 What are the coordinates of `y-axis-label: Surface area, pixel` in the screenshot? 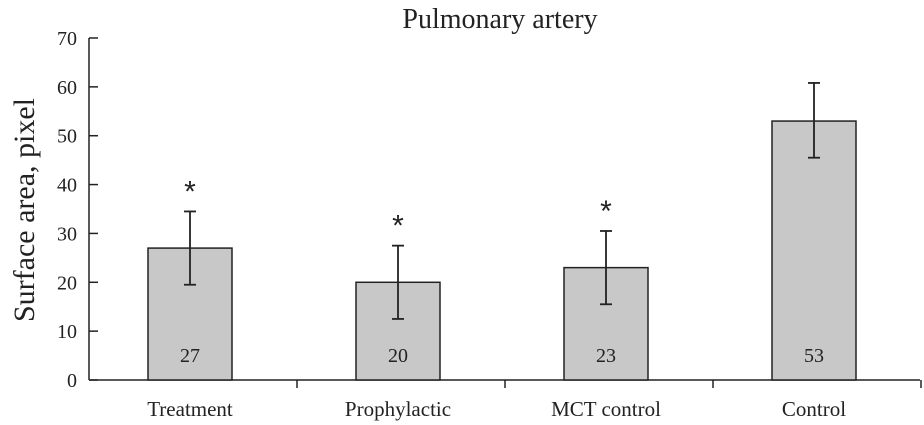 It's located at (24, 210).